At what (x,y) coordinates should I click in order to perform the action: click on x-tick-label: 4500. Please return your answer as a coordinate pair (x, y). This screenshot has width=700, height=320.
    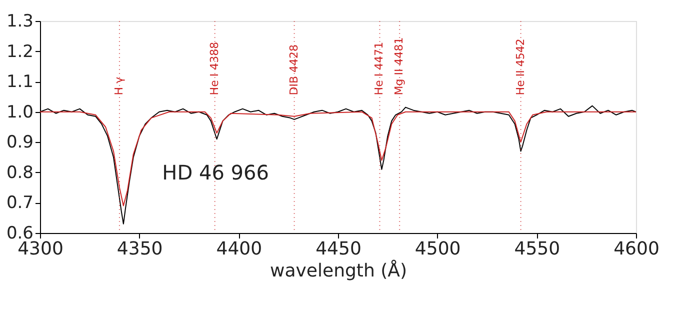
    Looking at the image, I should click on (437, 249).